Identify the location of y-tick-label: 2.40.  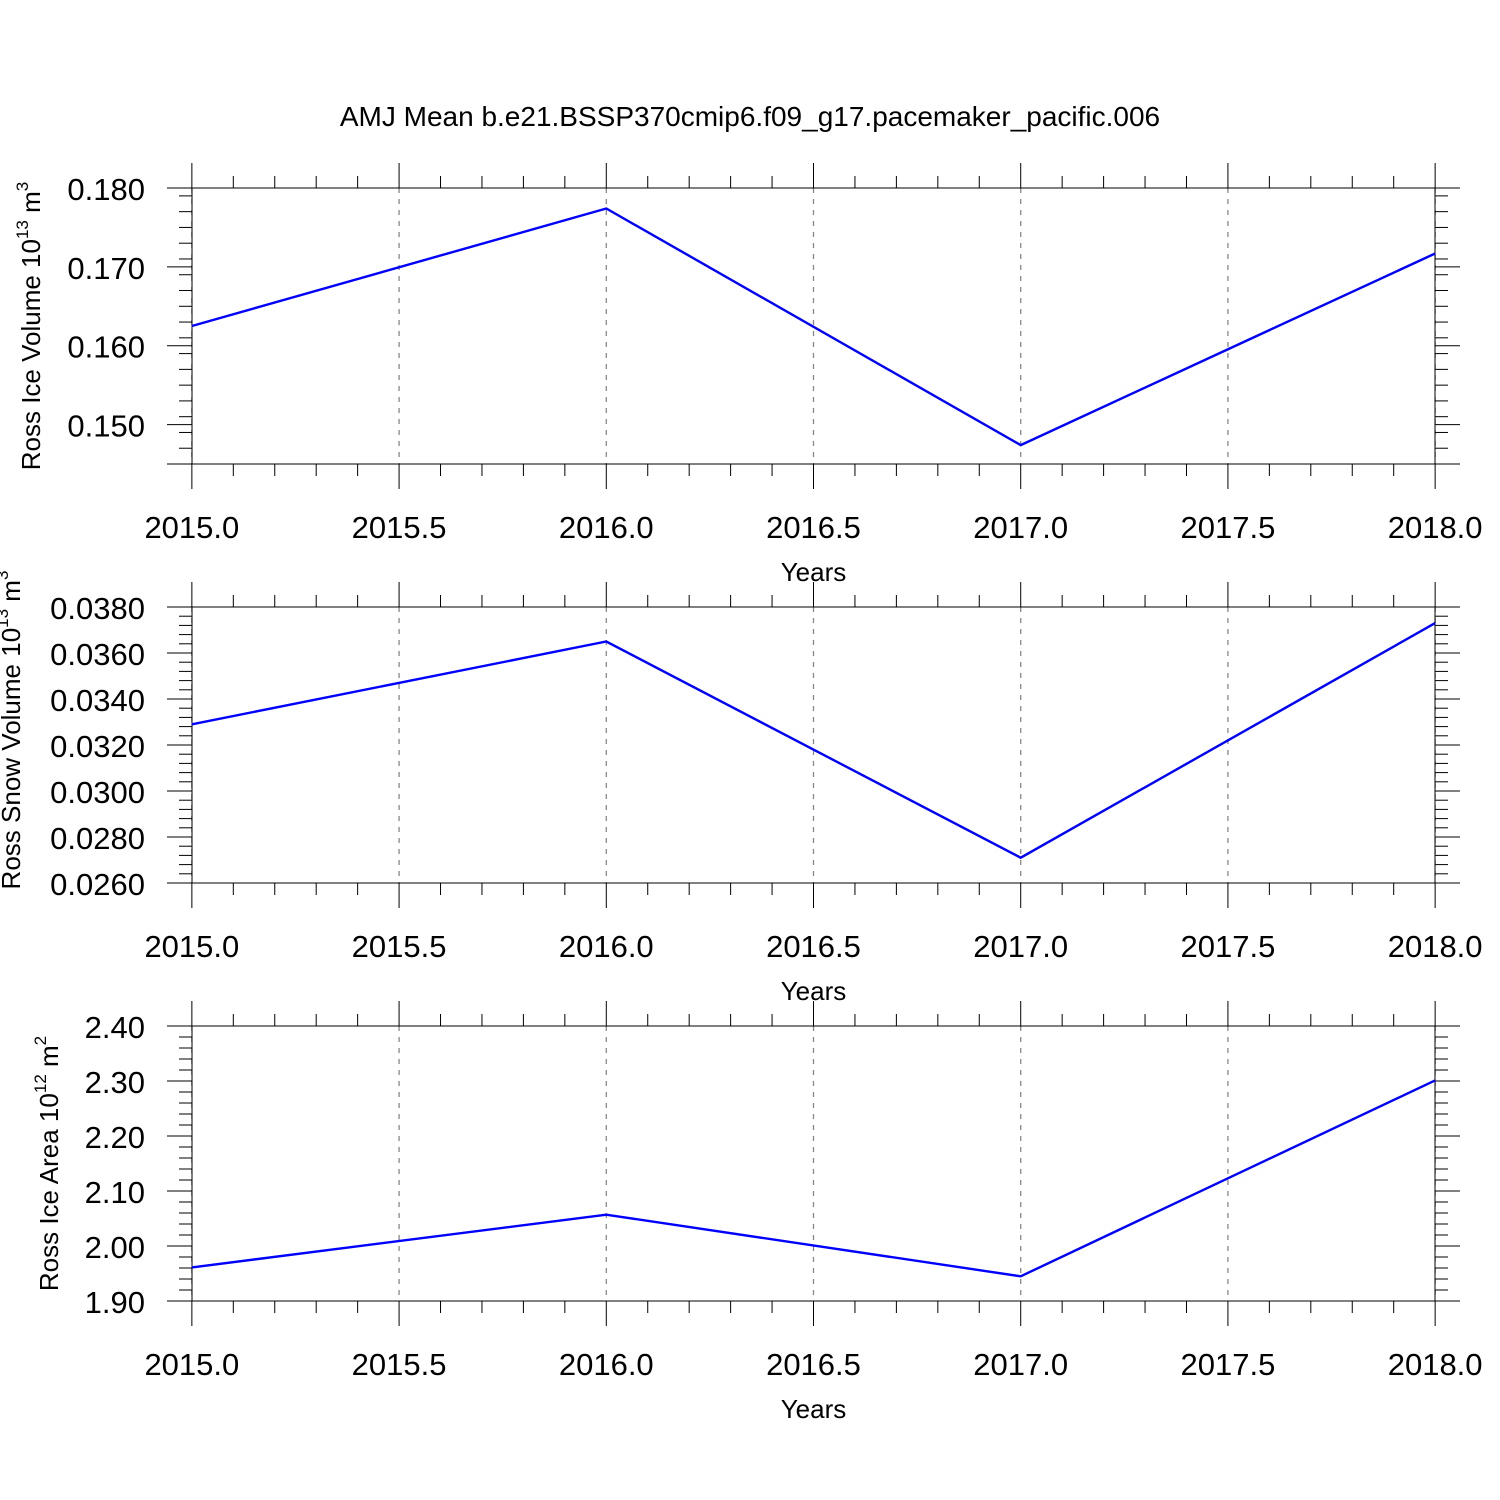
(115, 1027).